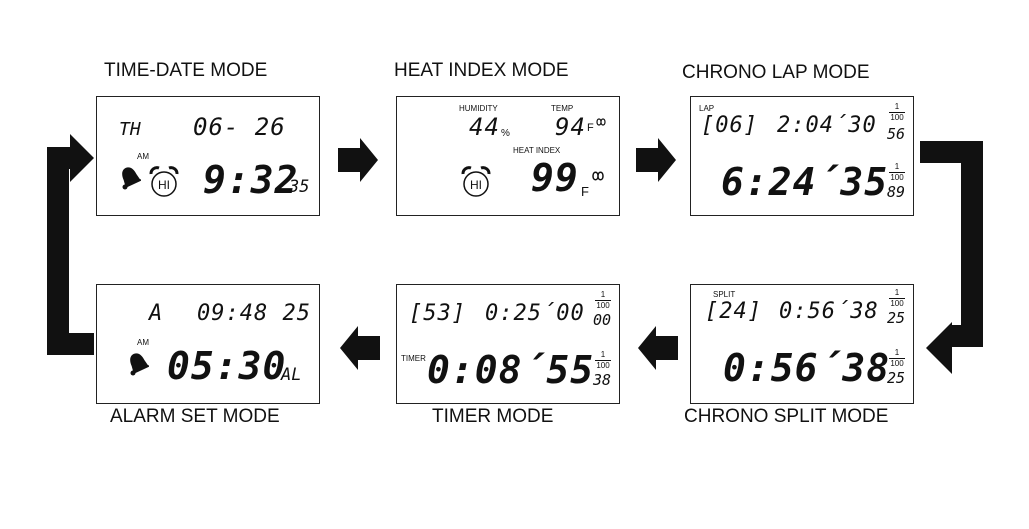 The width and height of the screenshot is (1029, 529). I want to click on split-total-fraction: 1 100, so click(897, 358).